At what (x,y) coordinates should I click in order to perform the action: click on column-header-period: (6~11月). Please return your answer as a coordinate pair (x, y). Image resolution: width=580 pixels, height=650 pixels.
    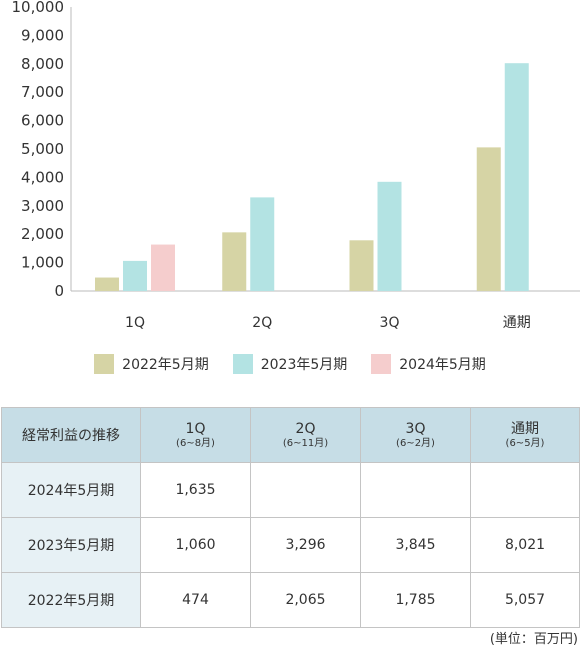
    Looking at the image, I should click on (305, 443).